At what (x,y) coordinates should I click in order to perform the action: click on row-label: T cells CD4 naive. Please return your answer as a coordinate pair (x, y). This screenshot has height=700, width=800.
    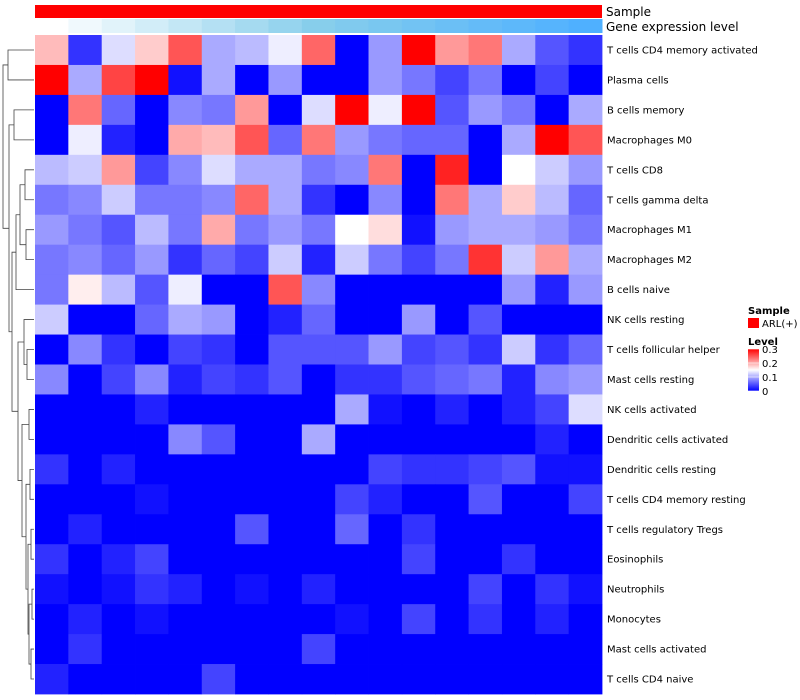
    Looking at the image, I should click on (649, 680).